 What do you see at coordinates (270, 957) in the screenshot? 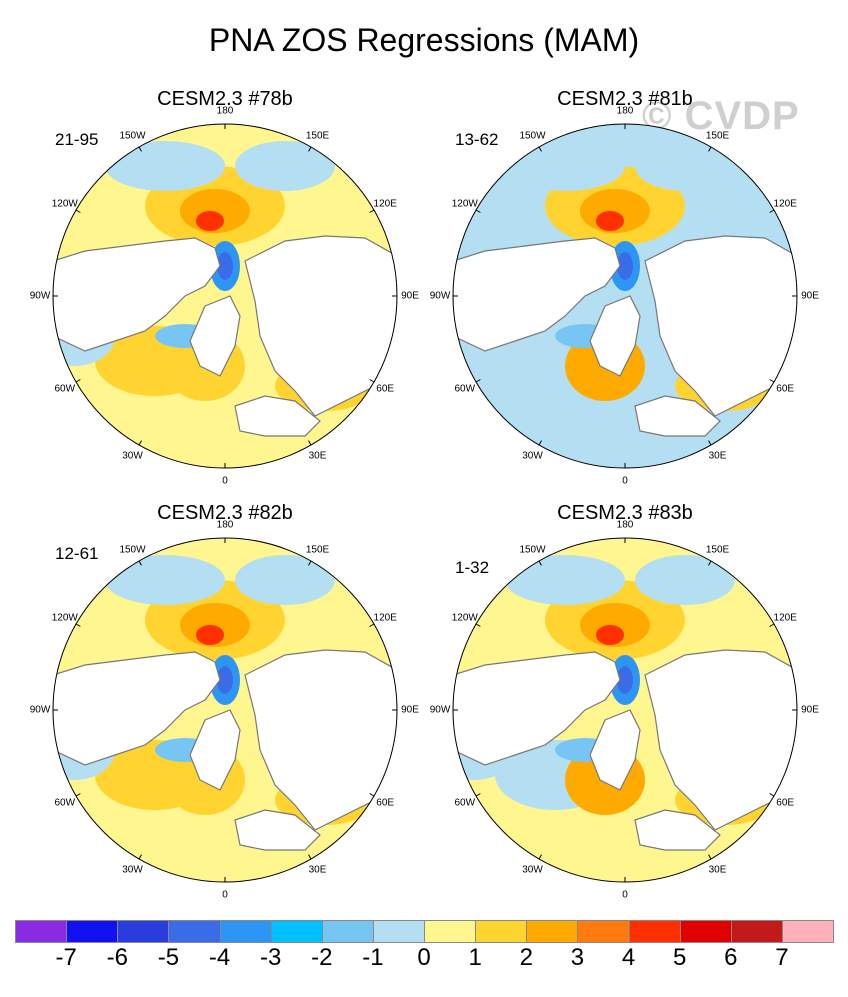
I see `colorbar-label: -3` at bounding box center [270, 957].